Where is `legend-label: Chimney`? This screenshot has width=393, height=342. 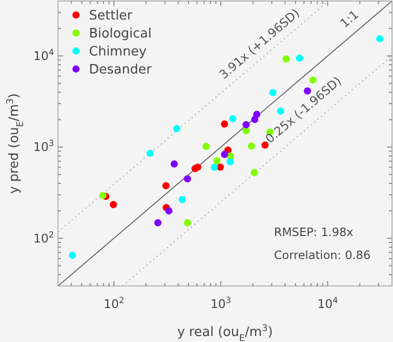 legend-label: Chimney is located at coordinates (118, 52).